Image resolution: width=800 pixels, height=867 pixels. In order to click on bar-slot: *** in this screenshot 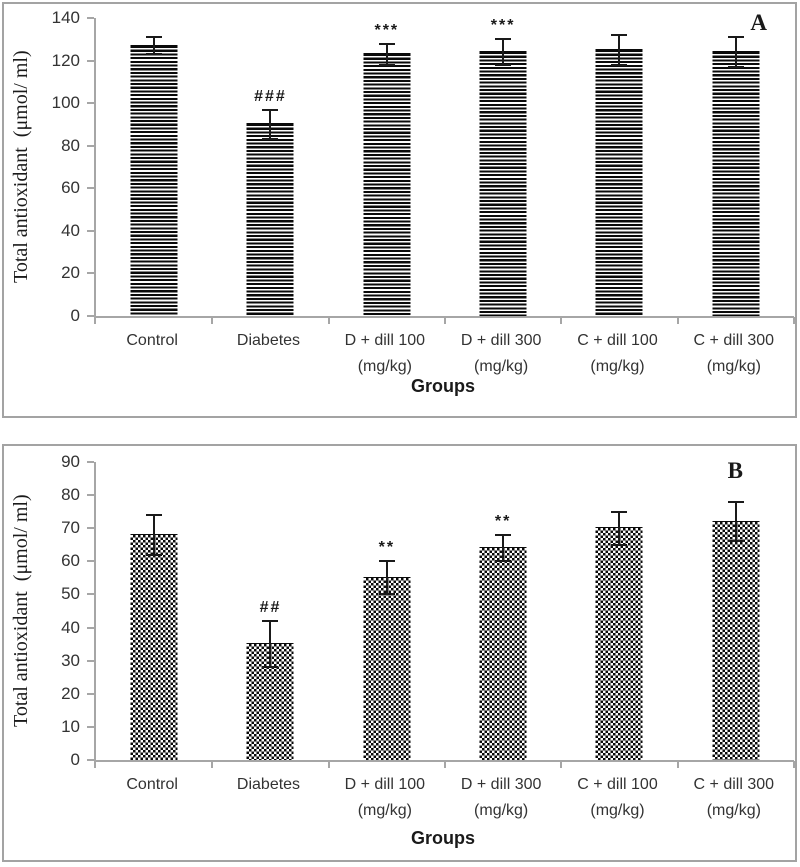, I will do `click(503, 167)`.